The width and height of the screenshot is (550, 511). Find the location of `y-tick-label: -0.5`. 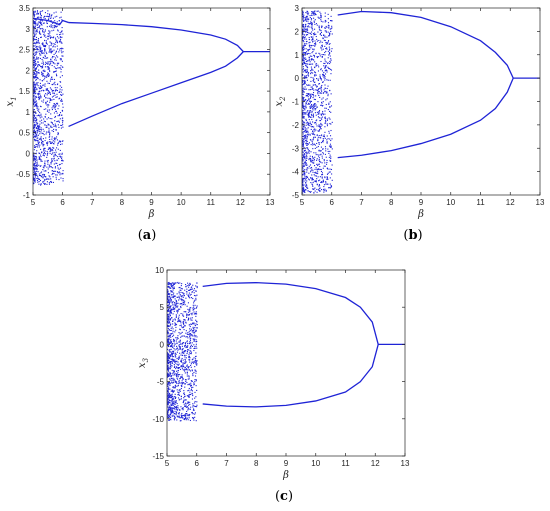

y-tick-label: -0.5 is located at coordinates (23, 174).